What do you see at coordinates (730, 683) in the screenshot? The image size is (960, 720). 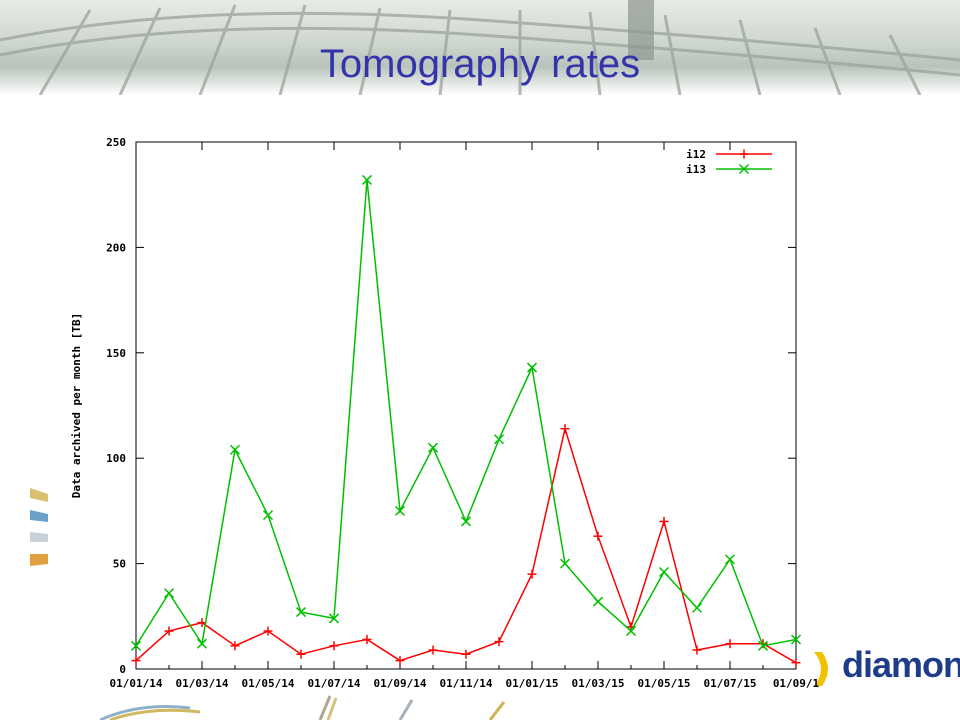 I see `x-tick-label: 01/07/15` at bounding box center [730, 683].